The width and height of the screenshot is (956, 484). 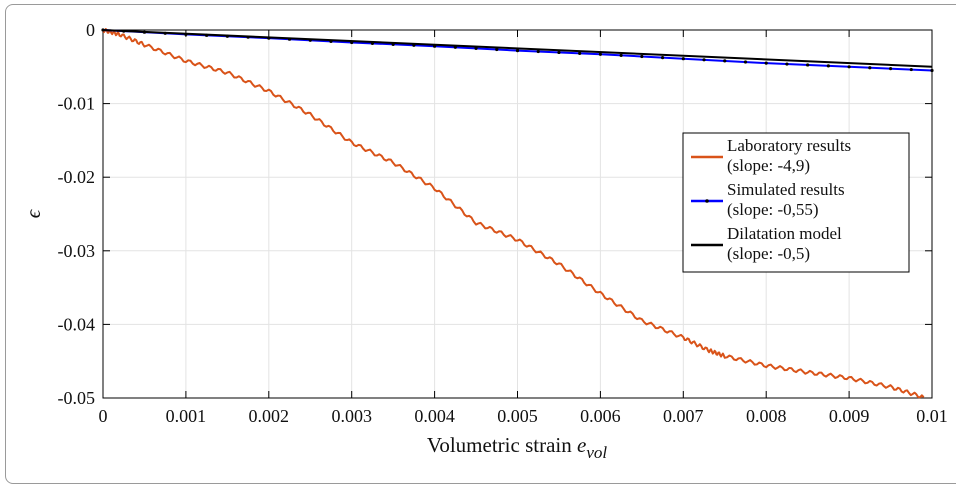 I want to click on x-tick-label: 0.001, so click(x=186, y=416).